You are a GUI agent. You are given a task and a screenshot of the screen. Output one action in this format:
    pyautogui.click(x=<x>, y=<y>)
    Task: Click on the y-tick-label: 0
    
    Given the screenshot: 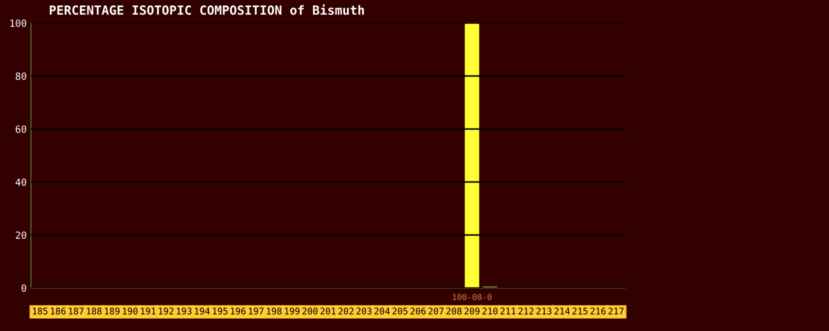 What is the action you would take?
    pyautogui.click(x=24, y=288)
    